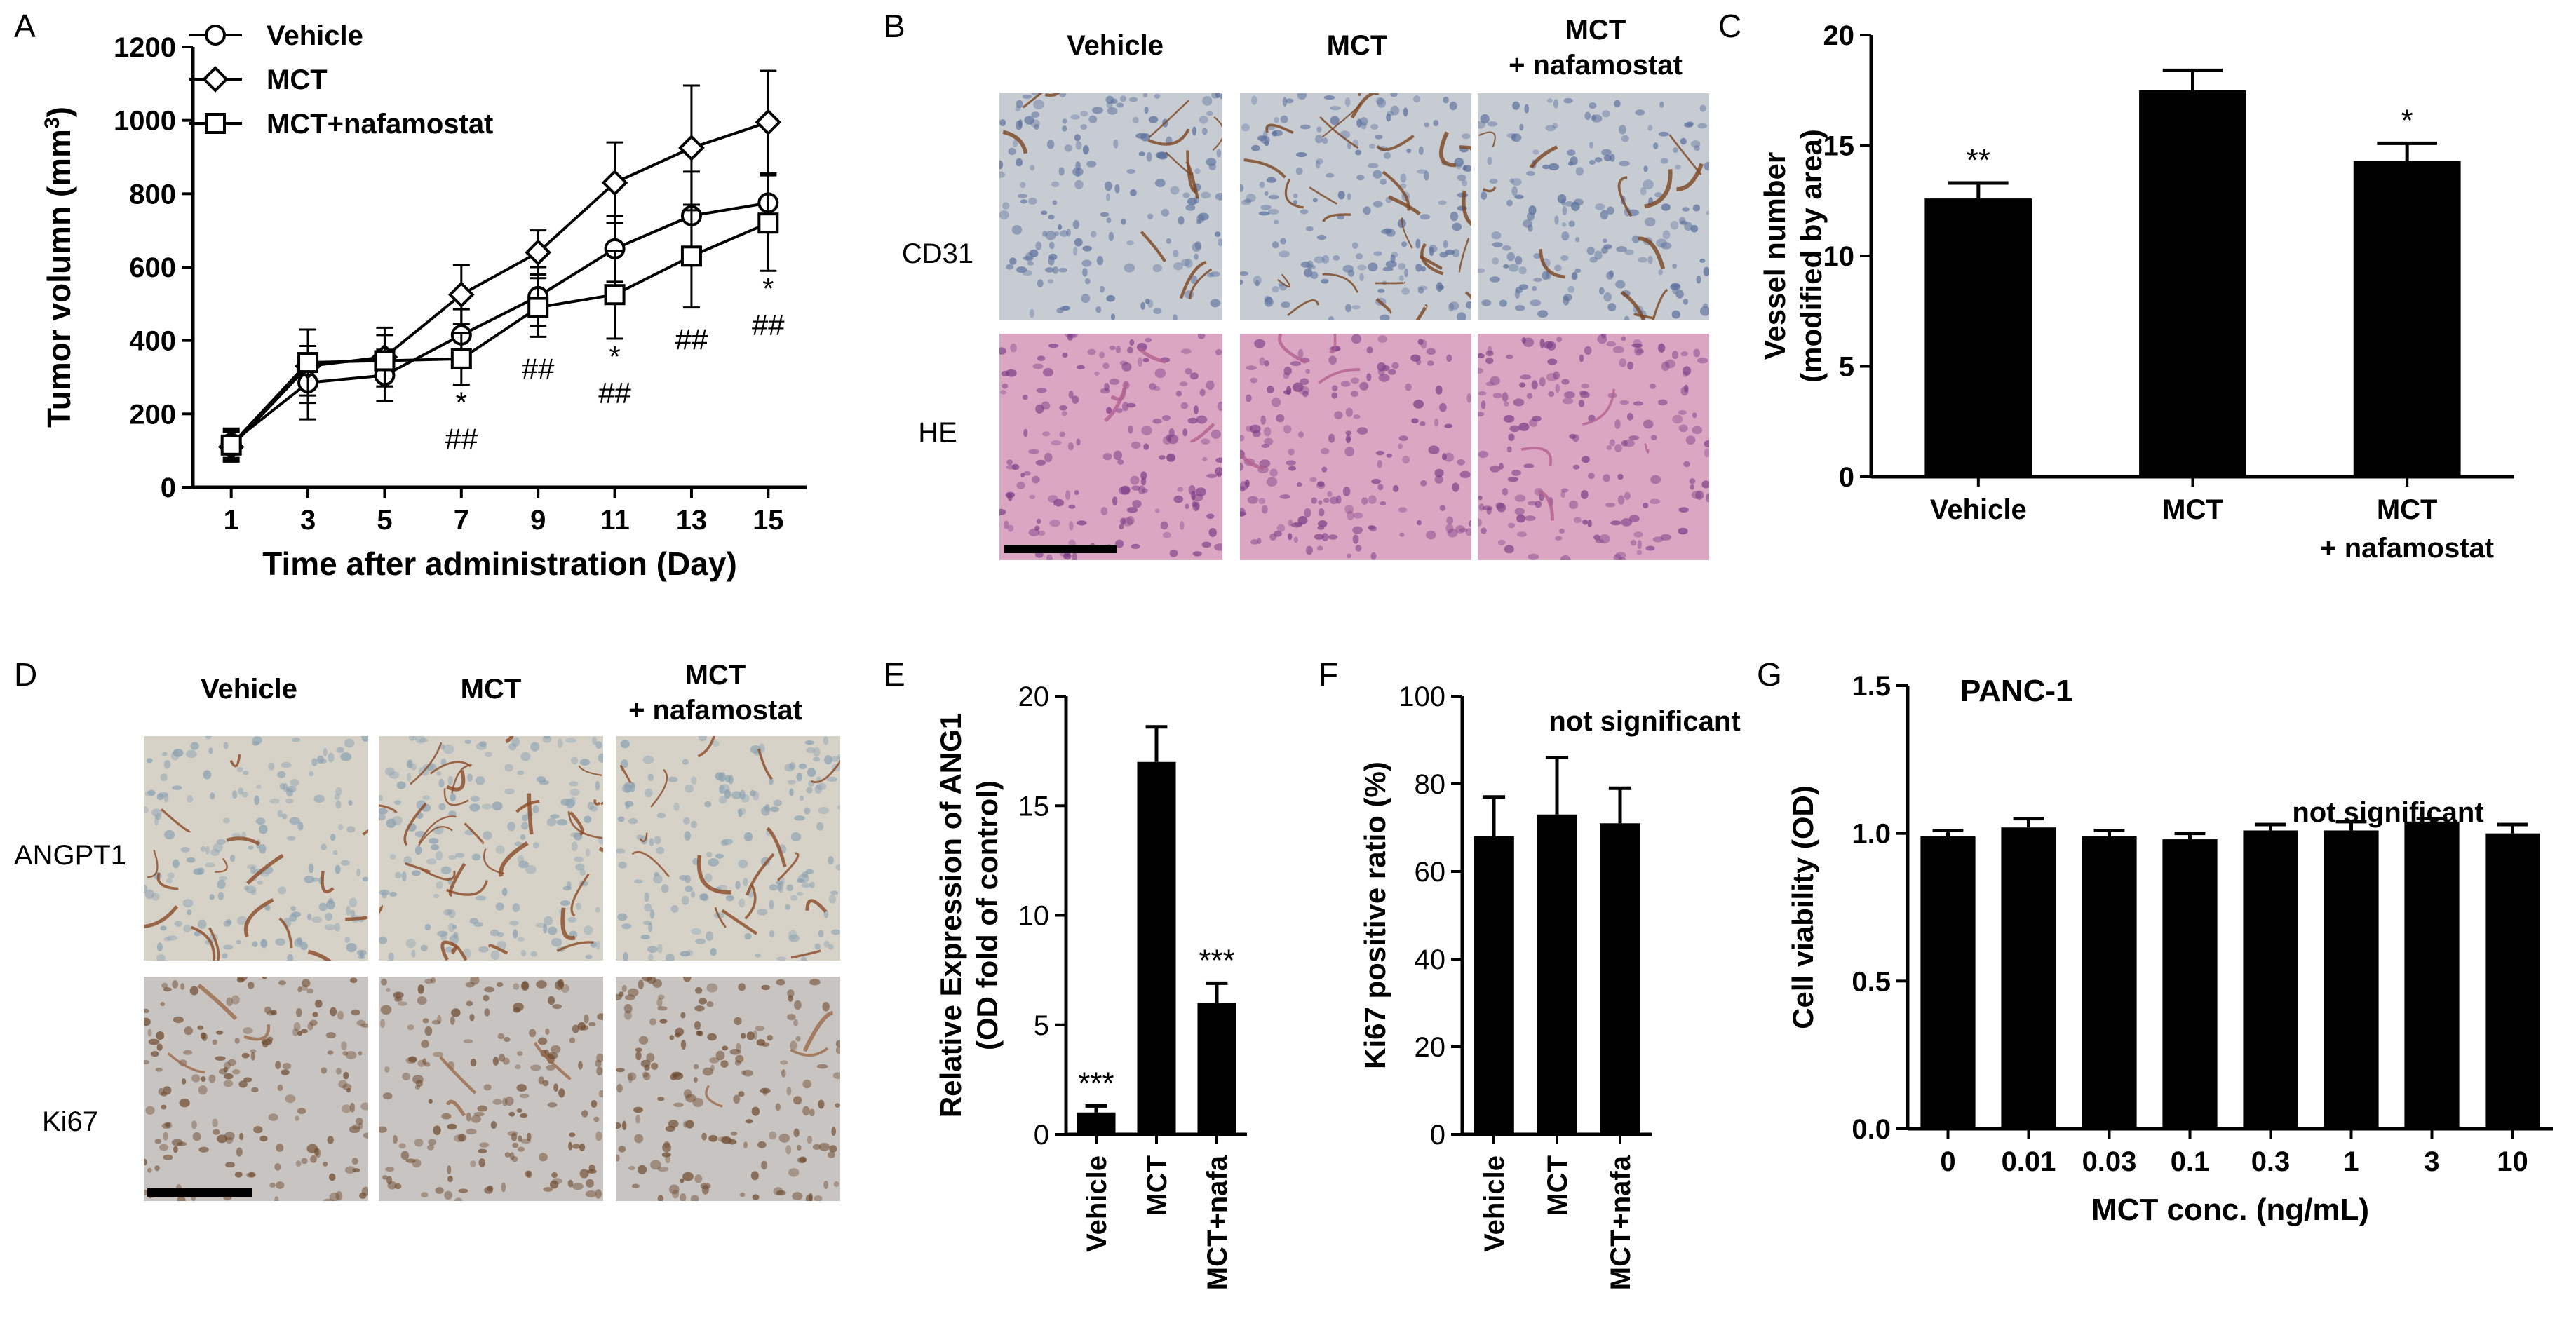  What do you see at coordinates (691, 339) in the screenshot?
I see `significance-mark: ##` at bounding box center [691, 339].